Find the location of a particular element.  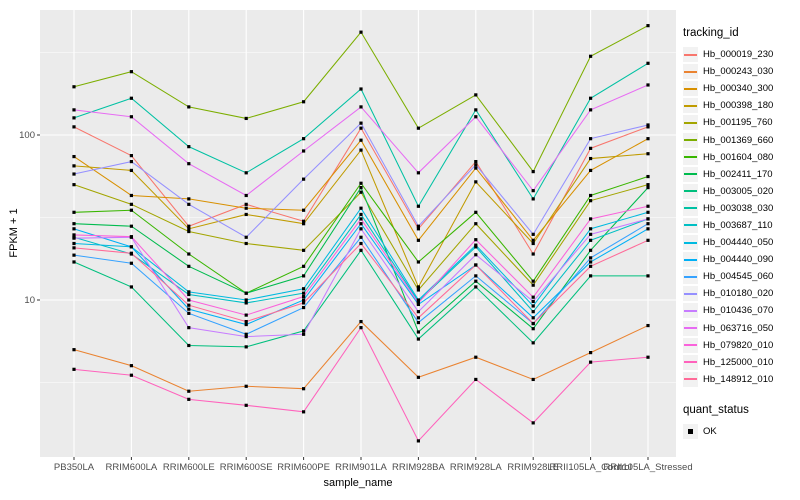

legend-item-label: Hb_002411_170 is located at coordinates (738, 174).